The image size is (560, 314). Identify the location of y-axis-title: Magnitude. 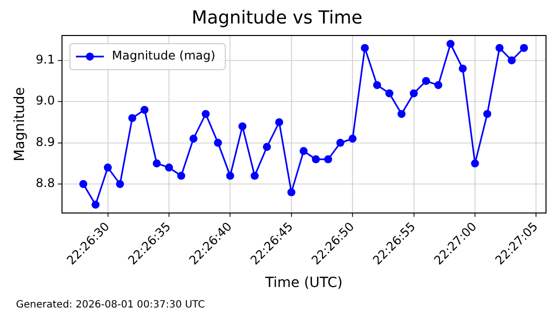
(20, 124).